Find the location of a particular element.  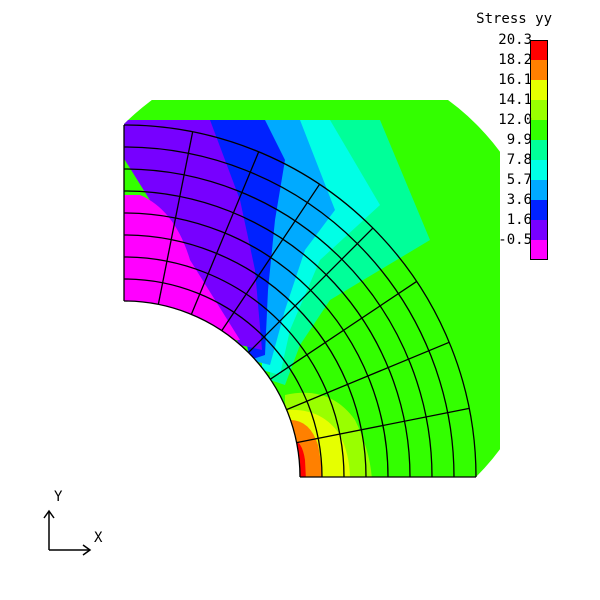

legend-label: 18.2 is located at coordinates (515, 60).